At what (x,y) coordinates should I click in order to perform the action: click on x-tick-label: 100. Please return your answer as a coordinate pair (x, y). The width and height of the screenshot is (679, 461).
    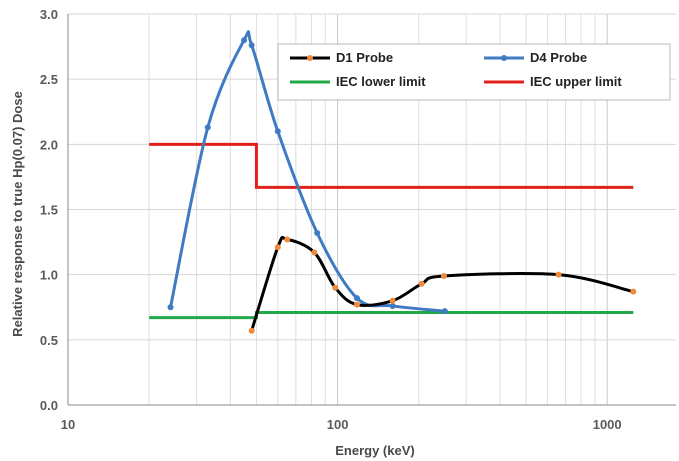
    Looking at the image, I should click on (338, 424).